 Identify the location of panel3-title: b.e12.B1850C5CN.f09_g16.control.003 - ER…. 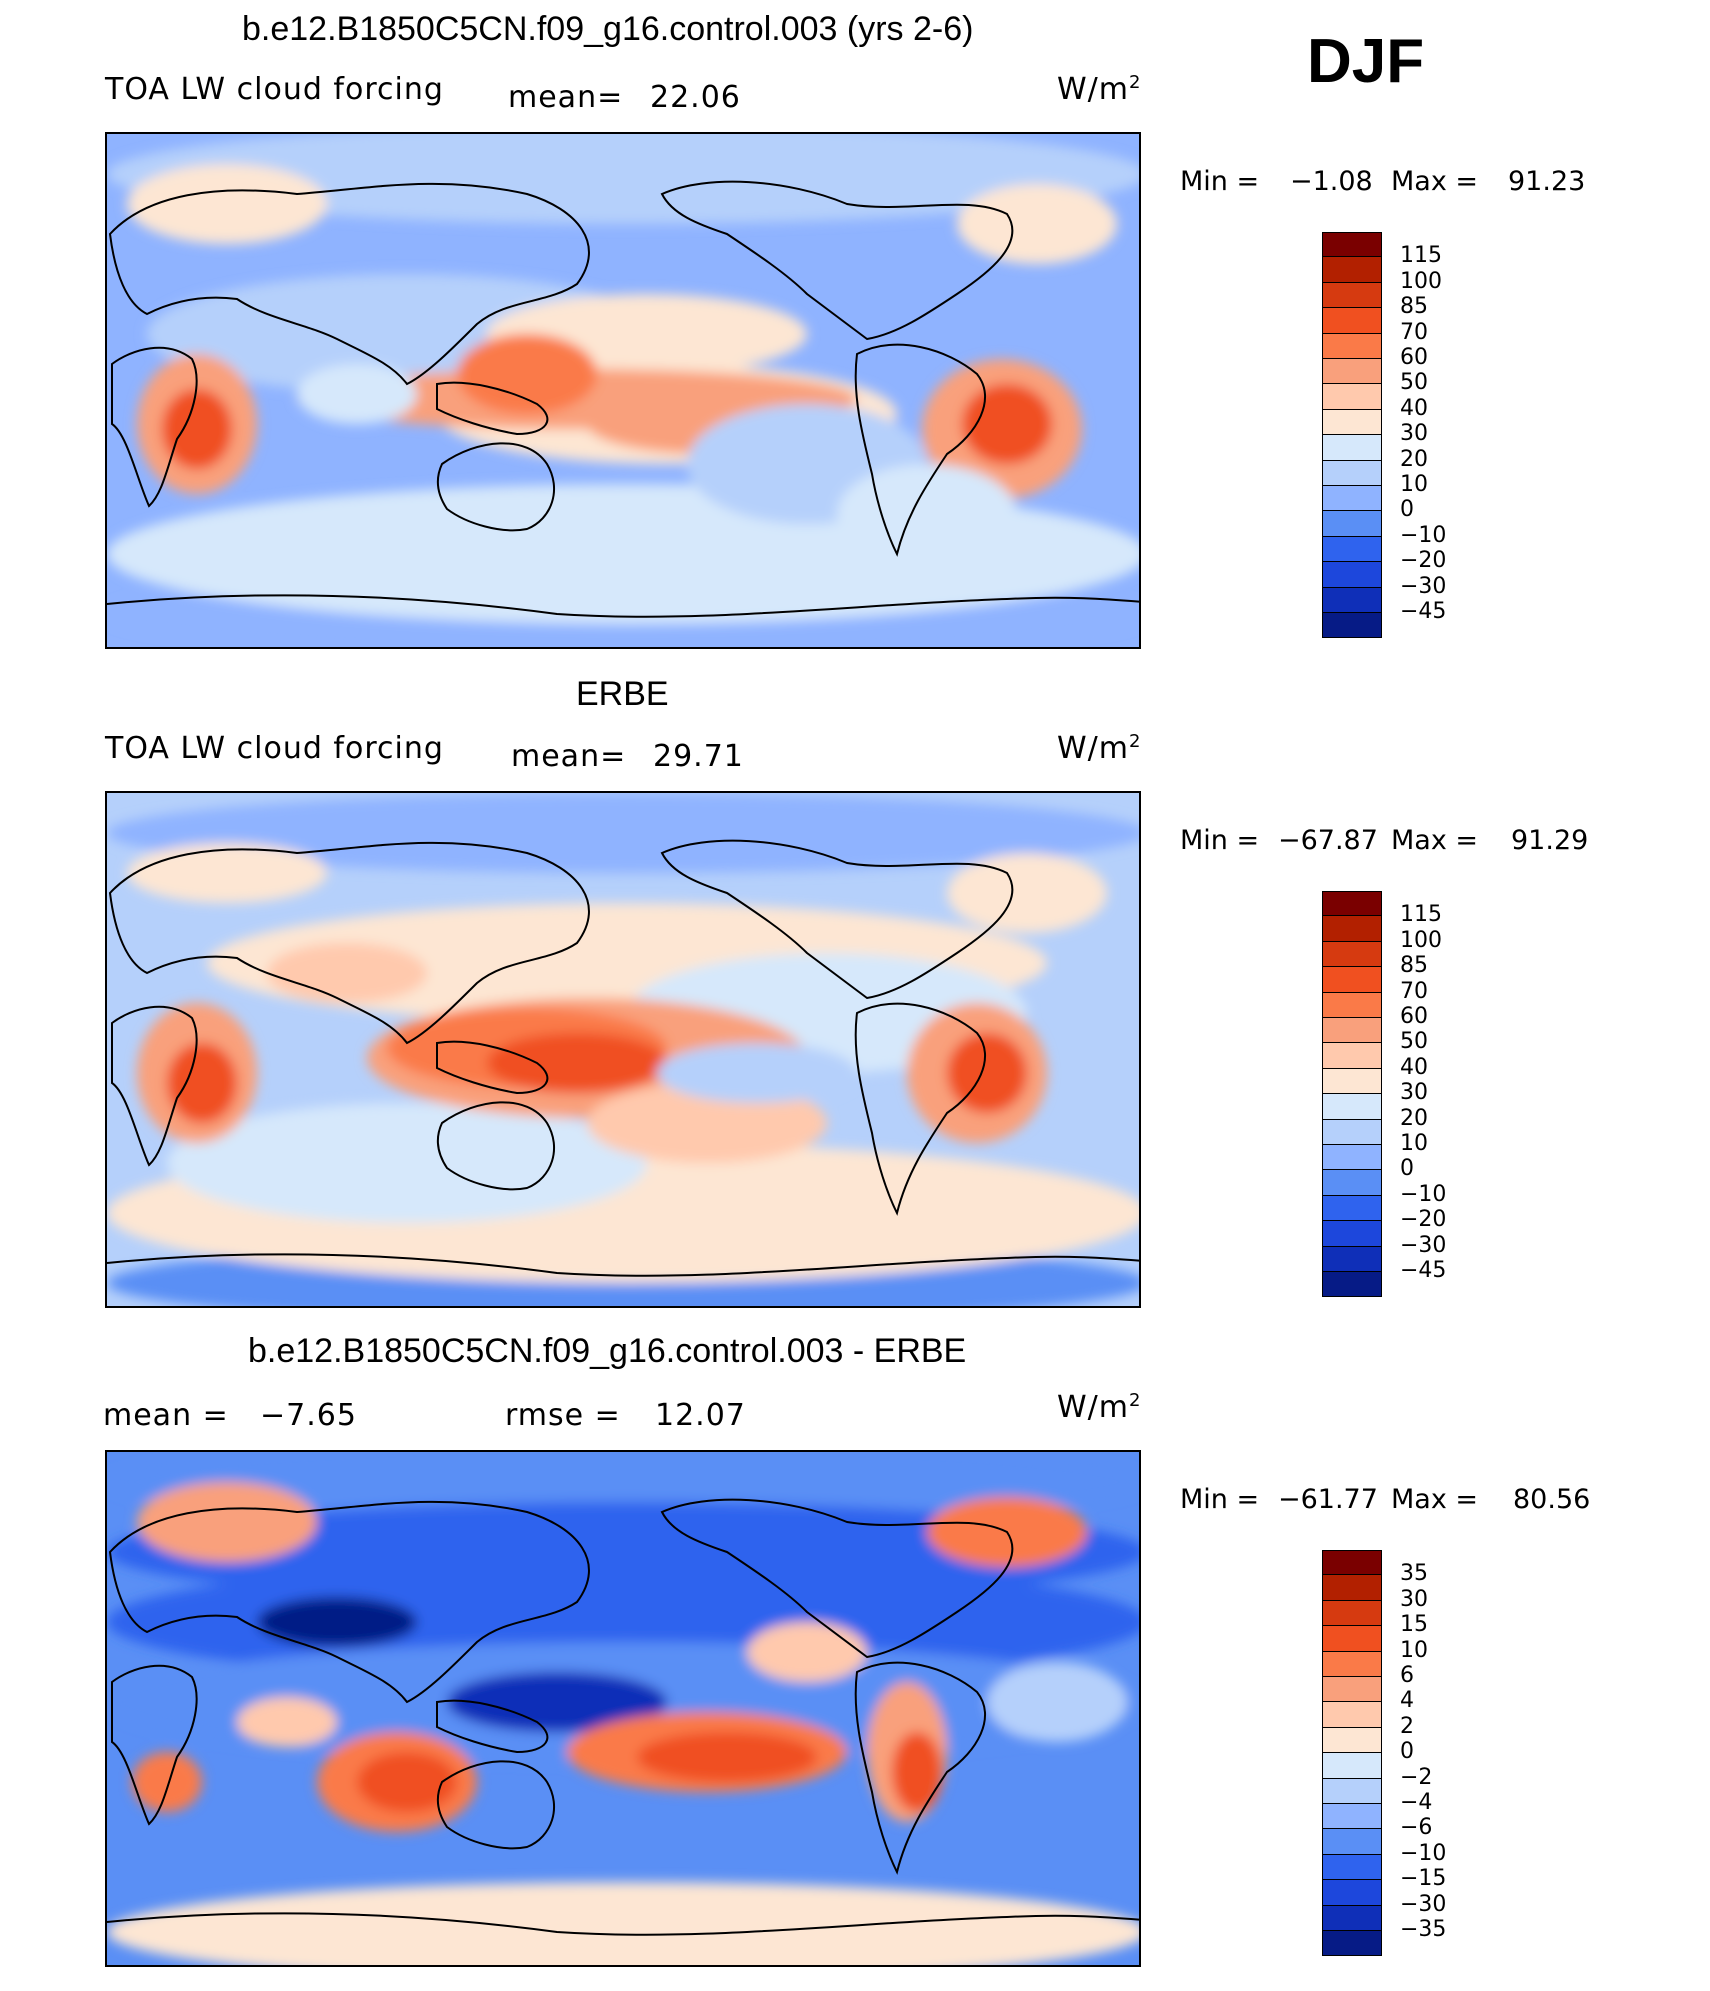
(607, 1351).